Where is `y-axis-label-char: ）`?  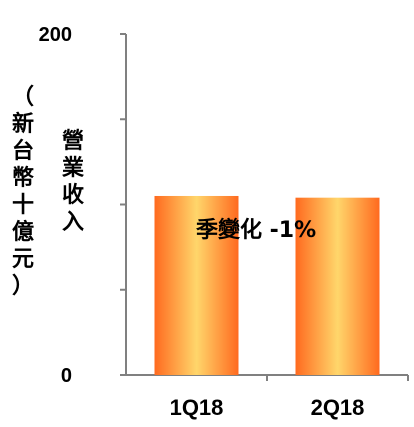 y-axis-label-char: ） is located at coordinates (22, 286).